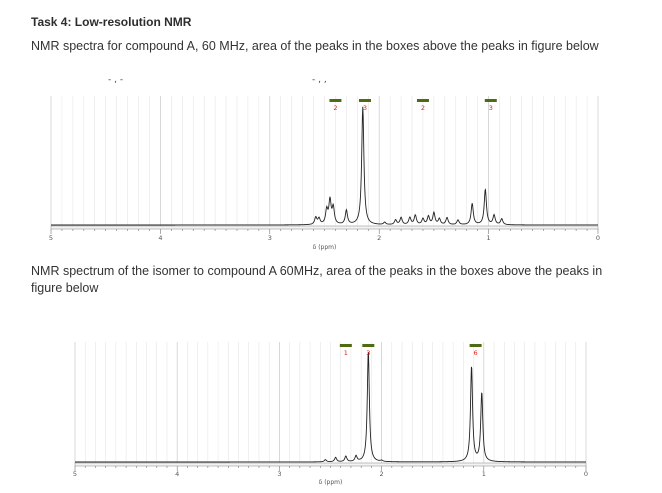  Describe the element at coordinates (115, 80) in the screenshot. I see `cropped-text-fragment: - , -` at that location.